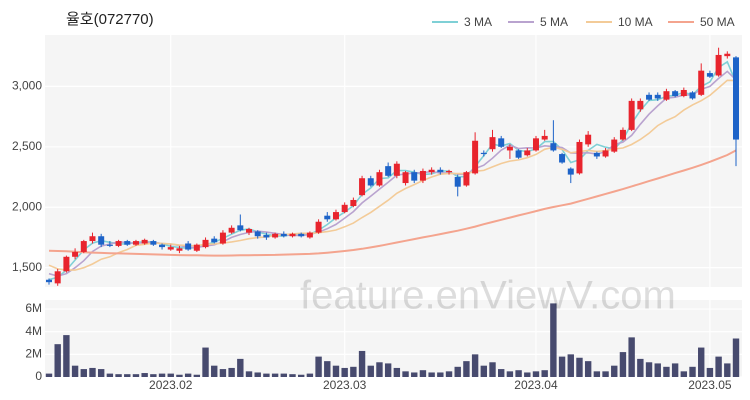 Image resolution: width=750 pixels, height=400 pixels. What do you see at coordinates (33, 308) in the screenshot?
I see `y2-tick-label: 6M` at bounding box center [33, 308].